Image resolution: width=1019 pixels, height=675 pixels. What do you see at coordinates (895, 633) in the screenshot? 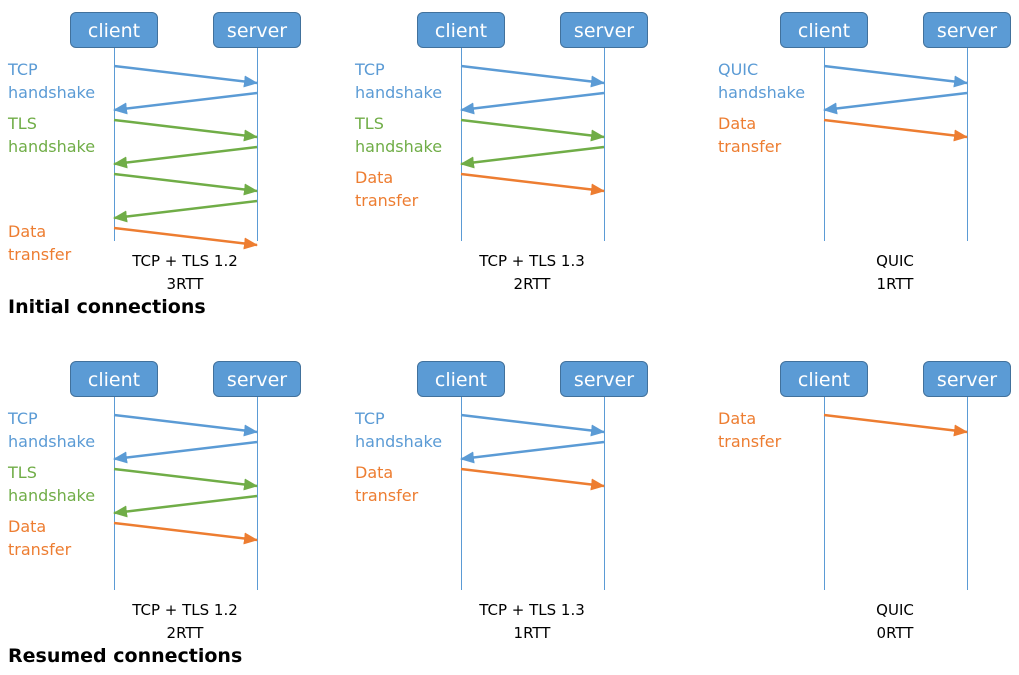
I see `rtt-caption: 0RTT` at bounding box center [895, 633].